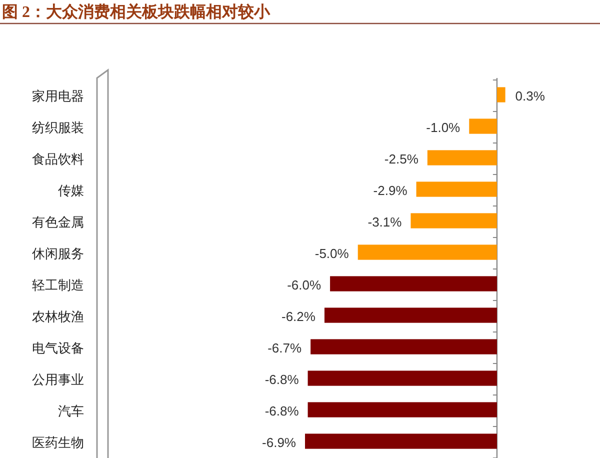 This screenshot has height=458, width=600. Describe the element at coordinates (331, 253) in the screenshot. I see `value-label: -5.0%` at that location.